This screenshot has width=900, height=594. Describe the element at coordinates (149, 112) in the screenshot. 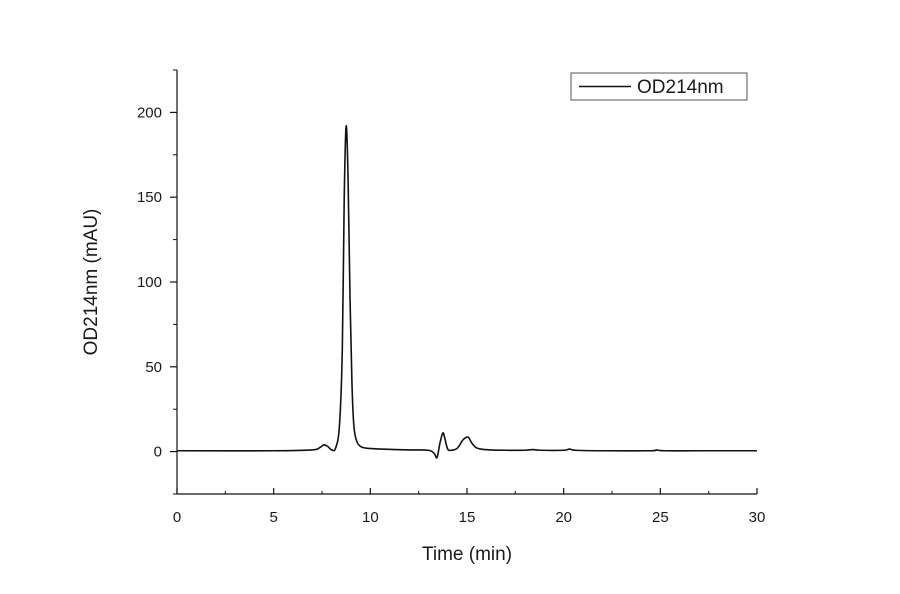

I see `y-tick-label: 200` at that location.